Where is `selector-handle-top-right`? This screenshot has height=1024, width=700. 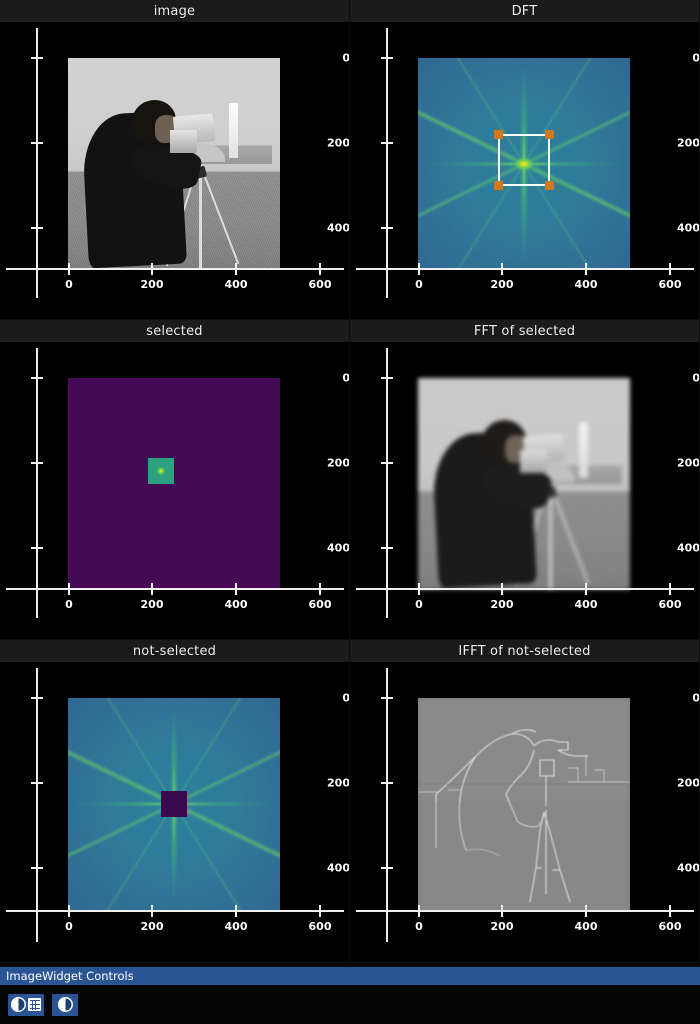
selector-handle-top-right is located at coordinates (549, 134).